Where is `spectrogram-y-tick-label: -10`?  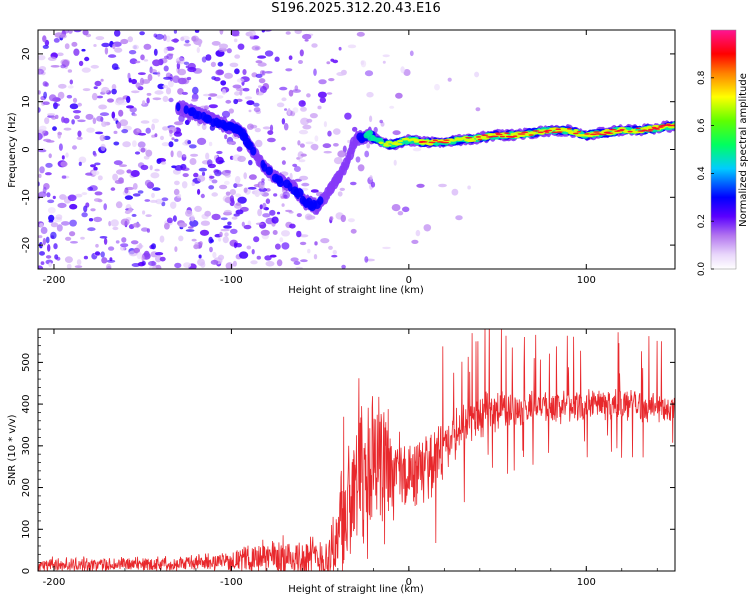
spectrogram-y-tick-label: -10 is located at coordinates (26, 197).